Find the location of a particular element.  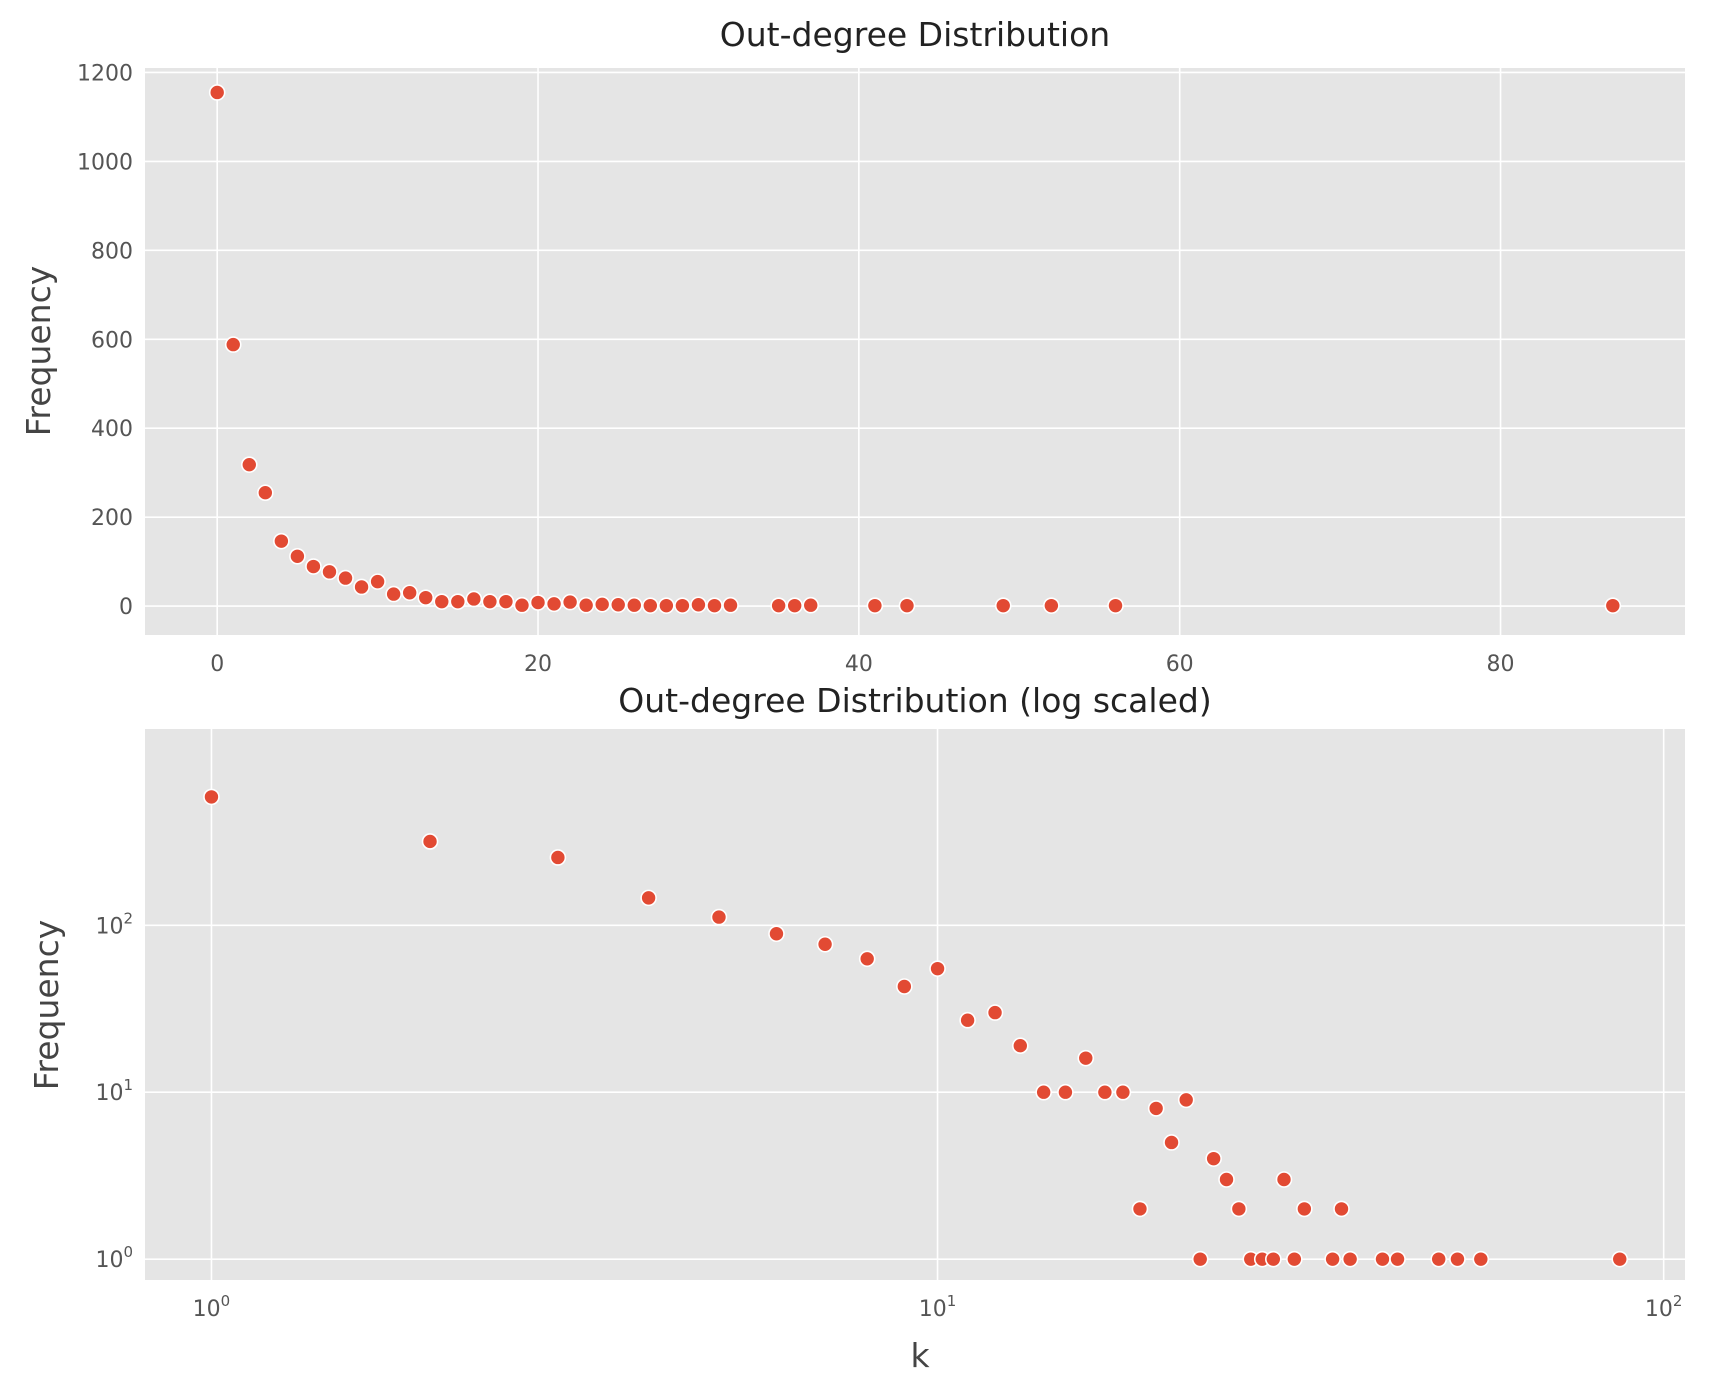

chart-title: Out-degree Distribution (log scaled) is located at coordinates (914, 700).